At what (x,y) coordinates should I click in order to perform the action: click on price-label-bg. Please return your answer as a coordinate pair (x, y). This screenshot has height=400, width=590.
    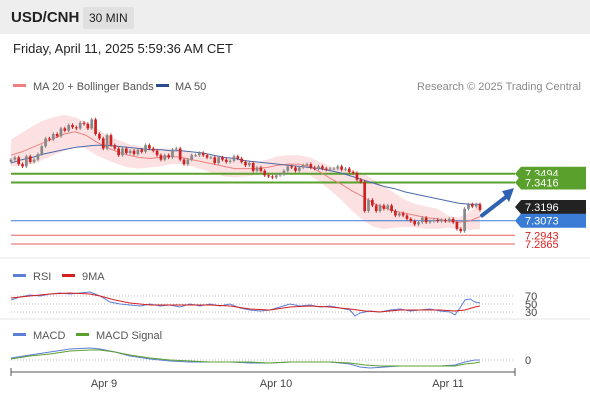
    Looking at the image, I should click on (550, 220).